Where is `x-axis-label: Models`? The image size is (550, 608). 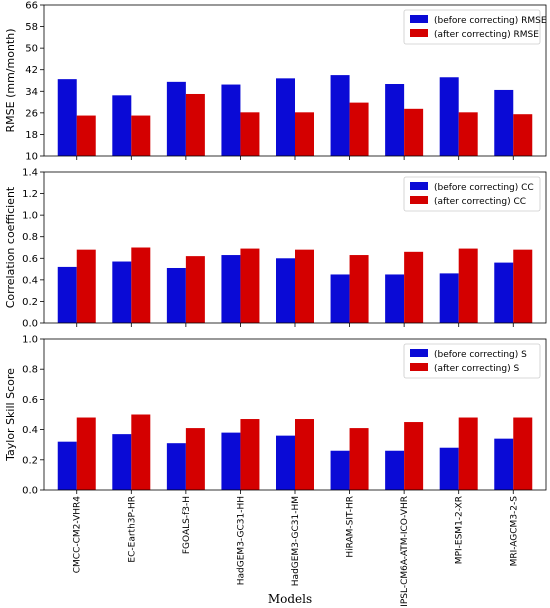 x-axis-label: Models is located at coordinates (290, 599).